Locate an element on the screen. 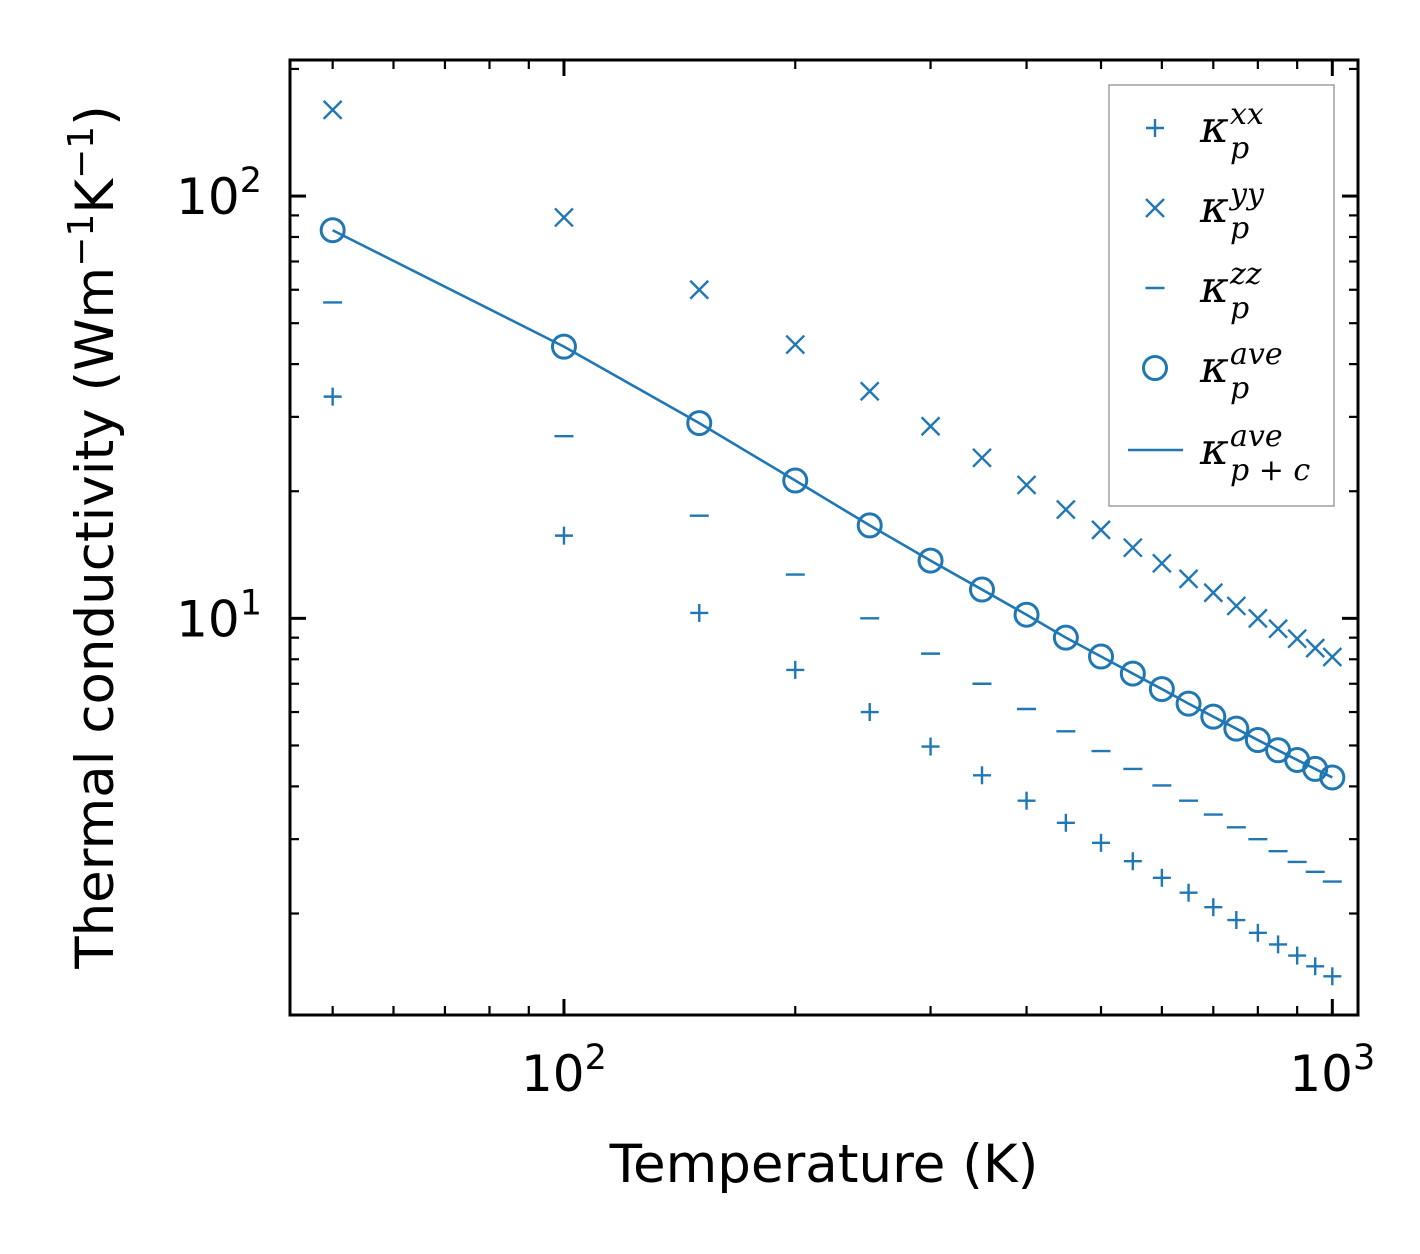 Image resolution: width=1420 pixels, height=1254 pixels. y-axis-label-main: Thermal conductivity (Wm is located at coordinates (95, 618).